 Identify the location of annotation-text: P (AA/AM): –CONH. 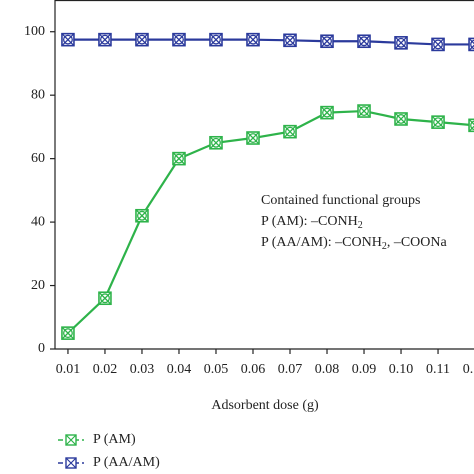
(321, 242).